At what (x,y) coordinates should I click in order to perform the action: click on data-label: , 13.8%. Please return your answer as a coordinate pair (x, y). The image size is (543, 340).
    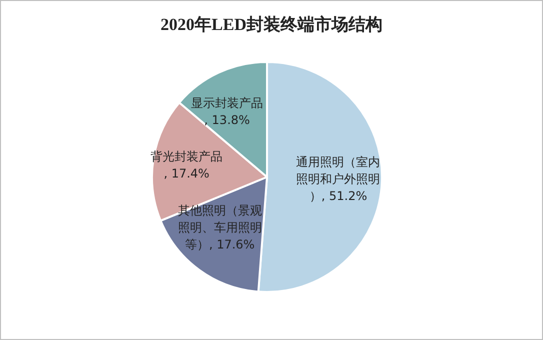
    Looking at the image, I should click on (227, 119).